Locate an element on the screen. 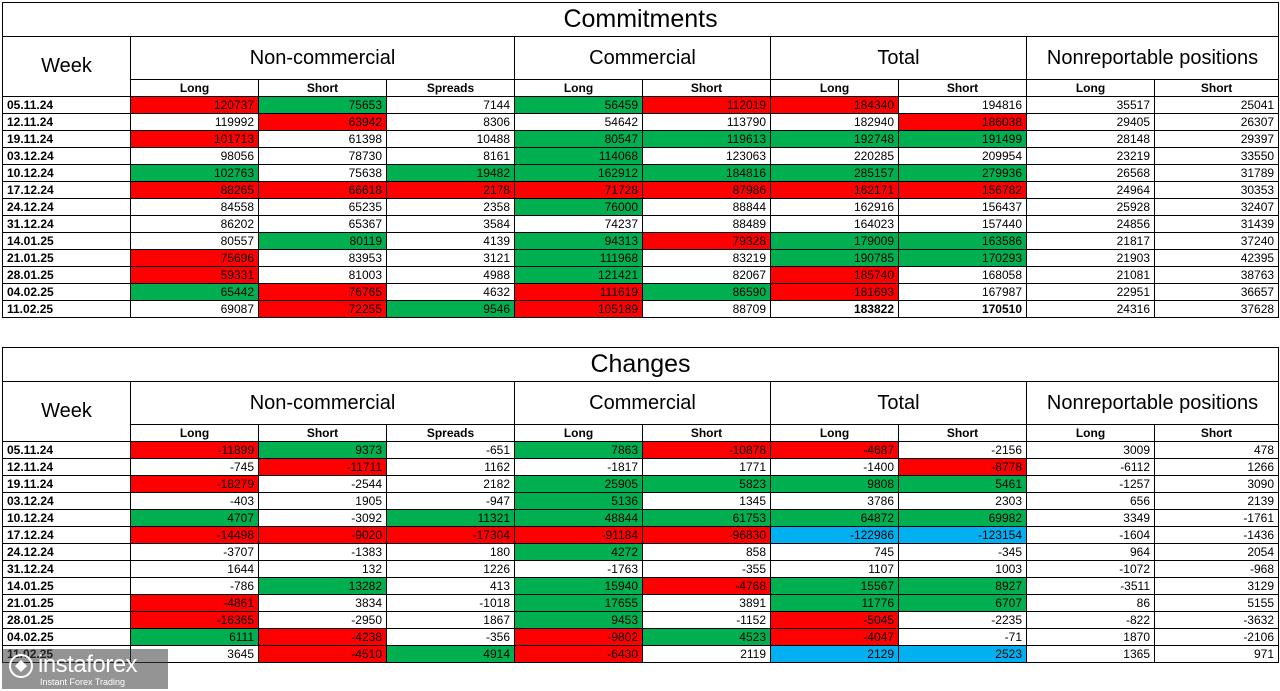 The height and width of the screenshot is (691, 1280). value-cell: 37240 is located at coordinates (1216, 241).